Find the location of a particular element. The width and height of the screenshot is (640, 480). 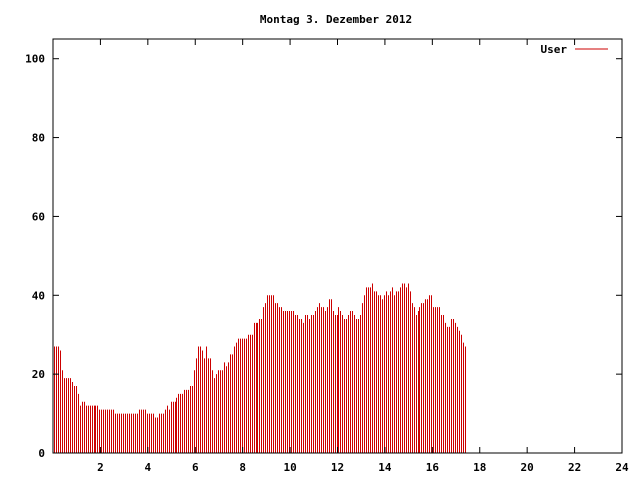

y-tick-label: 0 is located at coordinates (41, 453).